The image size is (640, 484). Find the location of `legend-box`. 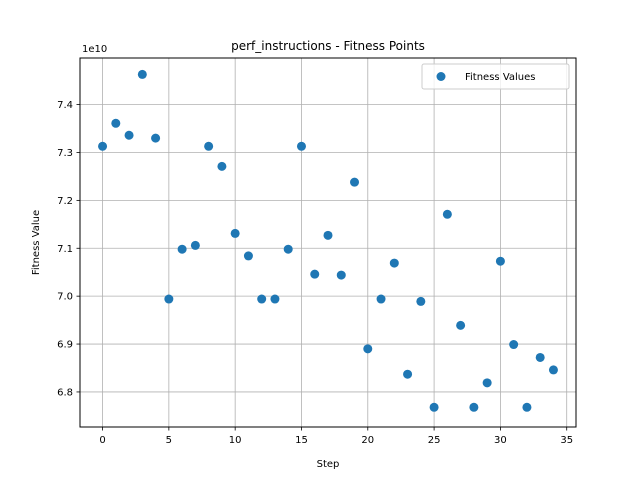

legend-box is located at coordinates (495, 76).